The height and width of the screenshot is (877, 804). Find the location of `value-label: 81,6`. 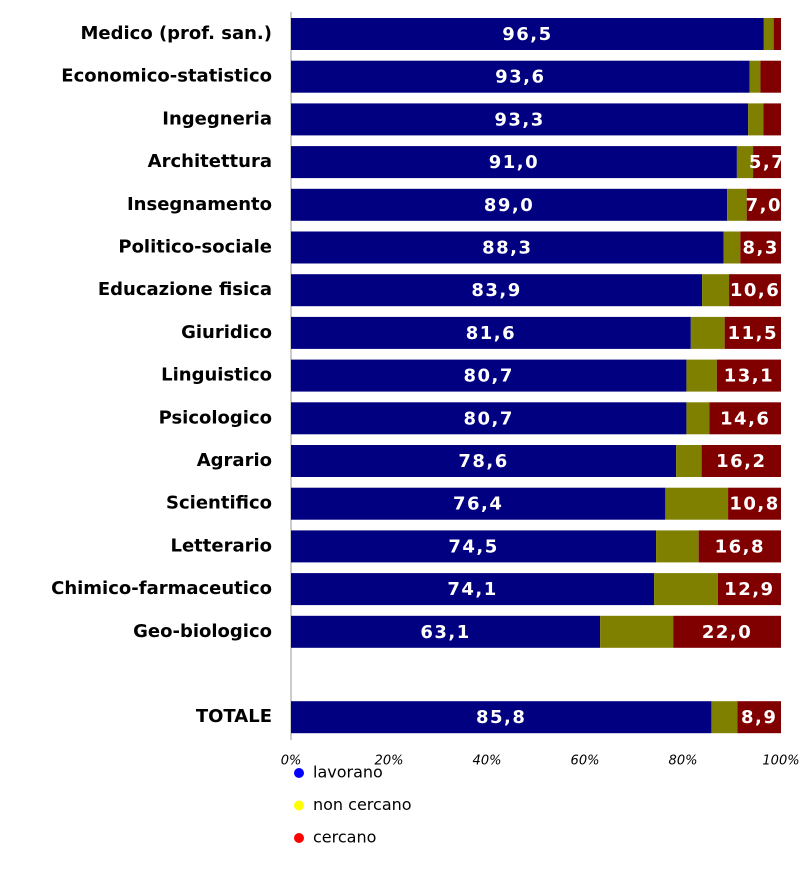

value-label: 81,6 is located at coordinates (491, 333).